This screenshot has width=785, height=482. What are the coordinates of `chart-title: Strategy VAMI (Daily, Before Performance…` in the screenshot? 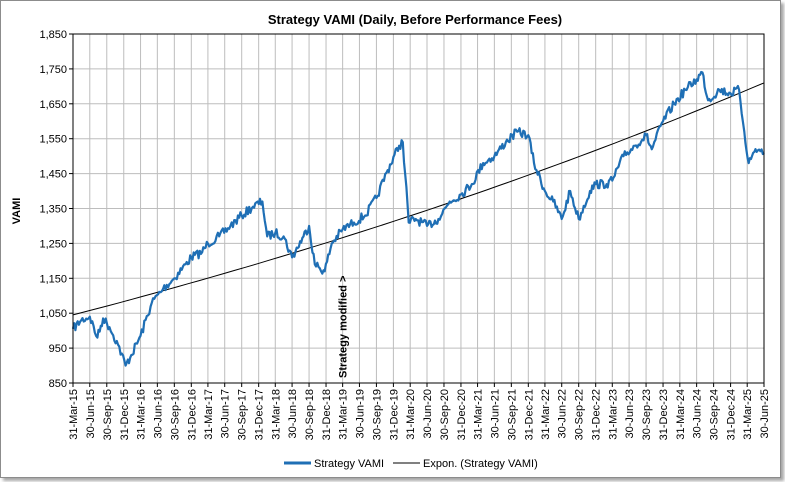 It's located at (415, 19).